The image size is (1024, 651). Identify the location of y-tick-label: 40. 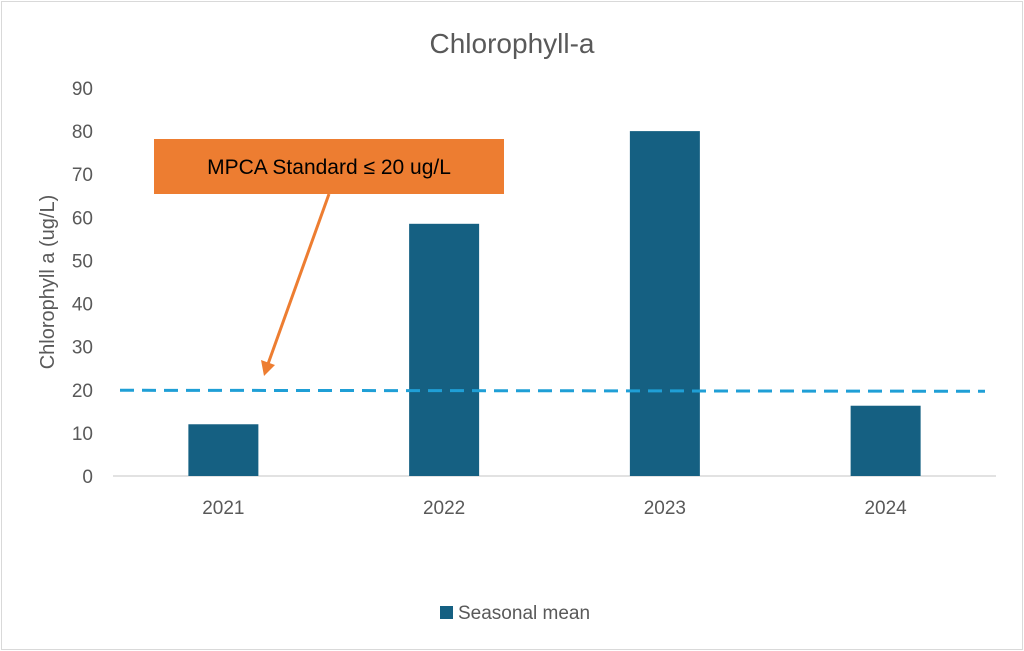
(82, 305).